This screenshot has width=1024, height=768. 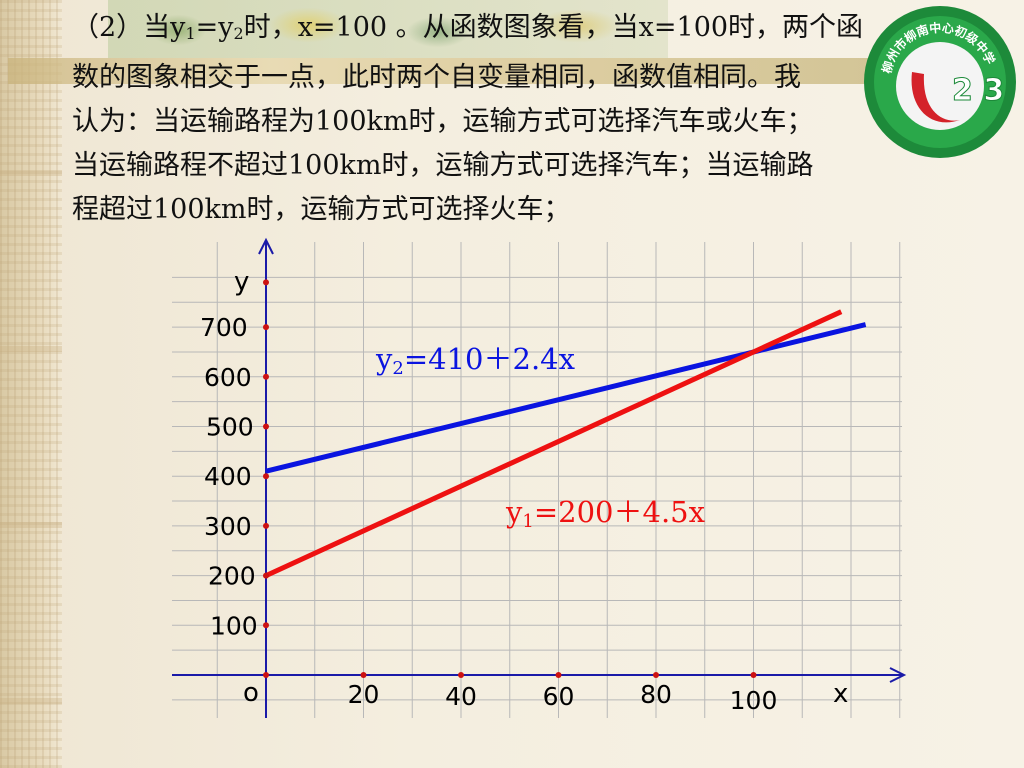 I want to click on equation-subscript: 2, so click(x=397, y=368).